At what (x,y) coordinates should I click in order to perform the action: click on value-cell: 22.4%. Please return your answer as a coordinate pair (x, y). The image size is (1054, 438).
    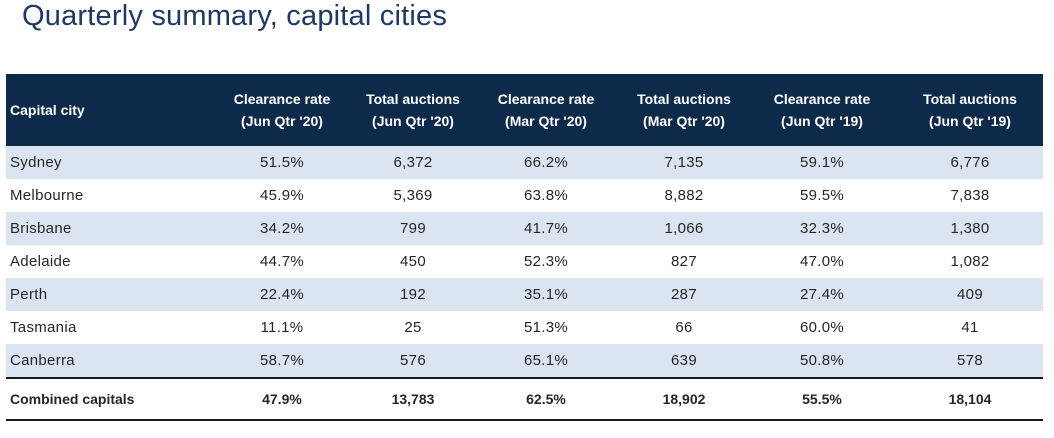
    Looking at the image, I should click on (282, 294).